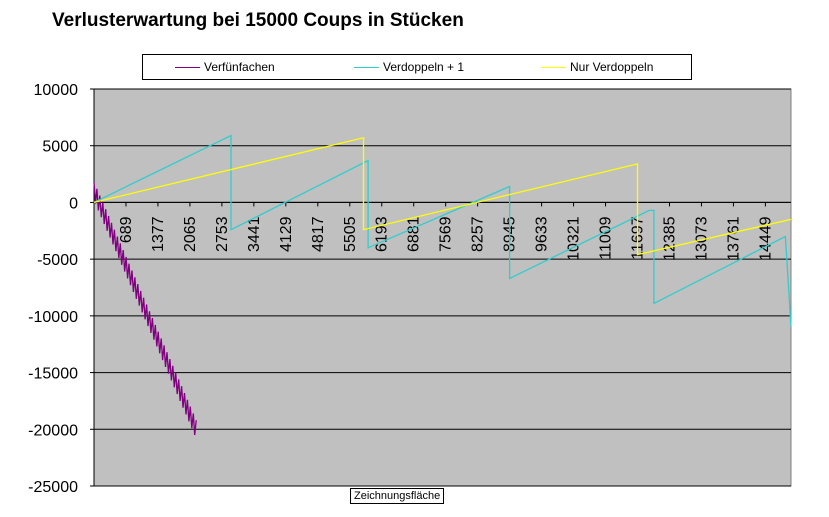  I want to click on x-tick-label: 4817, so click(318, 234).